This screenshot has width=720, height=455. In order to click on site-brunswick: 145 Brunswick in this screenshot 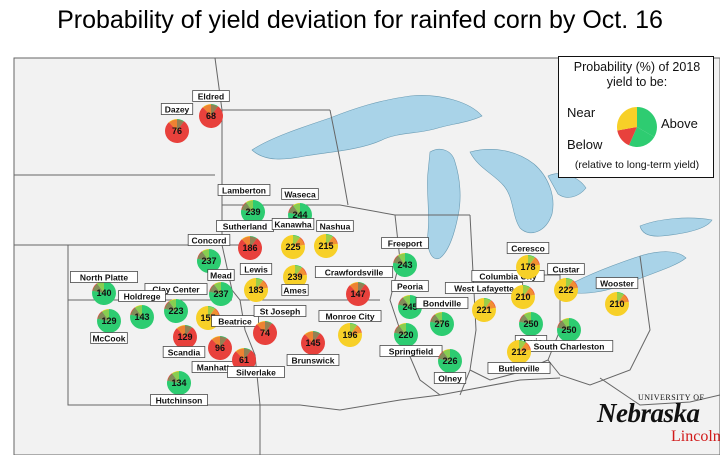, I will do `click(313, 348)`.